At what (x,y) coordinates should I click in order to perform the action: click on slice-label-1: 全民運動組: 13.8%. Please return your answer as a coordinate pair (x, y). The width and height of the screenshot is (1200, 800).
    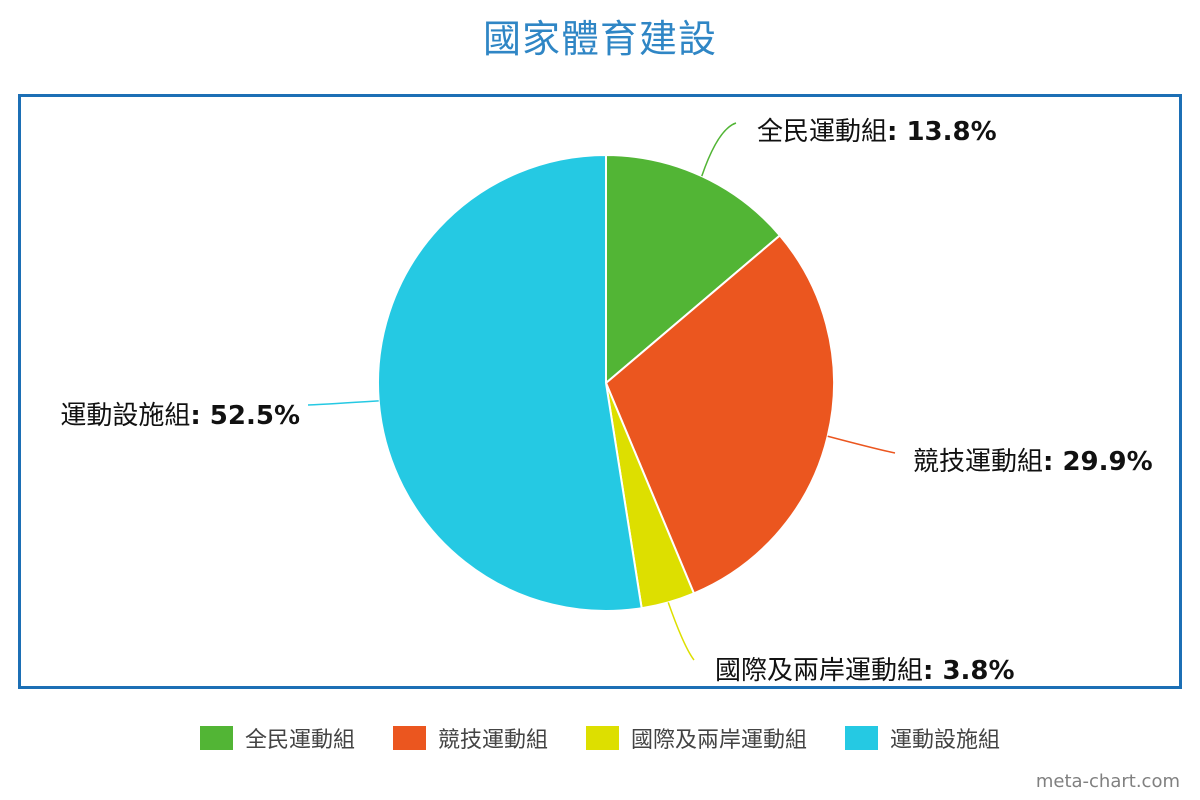
    Looking at the image, I should click on (877, 132).